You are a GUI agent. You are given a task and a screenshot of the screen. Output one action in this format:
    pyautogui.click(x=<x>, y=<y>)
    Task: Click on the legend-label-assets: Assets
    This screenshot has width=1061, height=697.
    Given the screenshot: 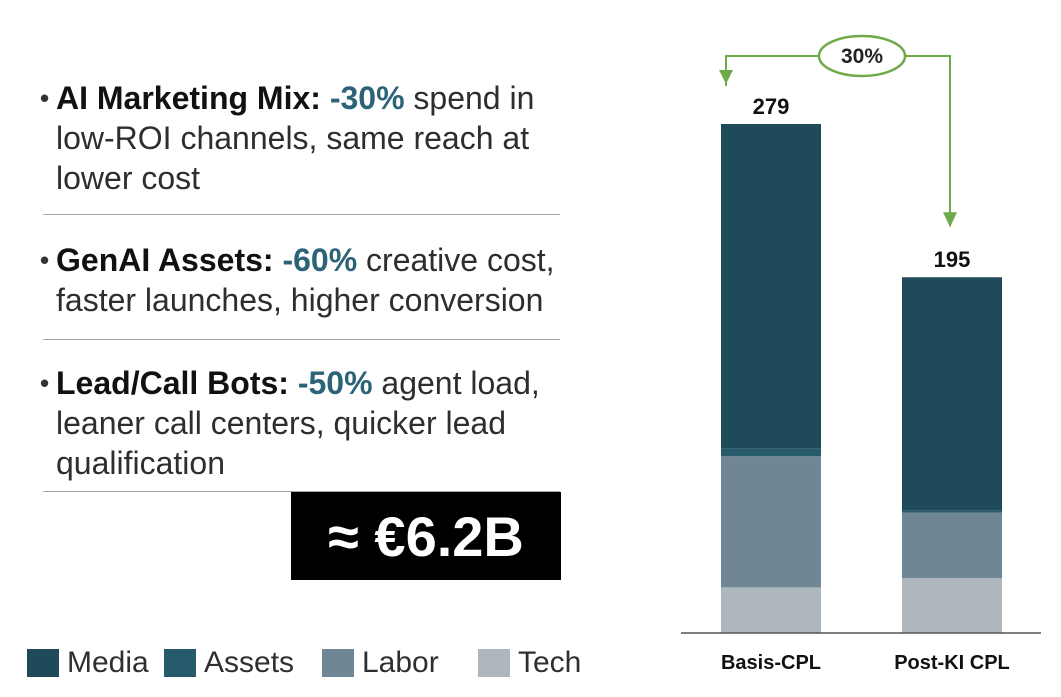 What is the action you would take?
    pyautogui.click(x=249, y=662)
    